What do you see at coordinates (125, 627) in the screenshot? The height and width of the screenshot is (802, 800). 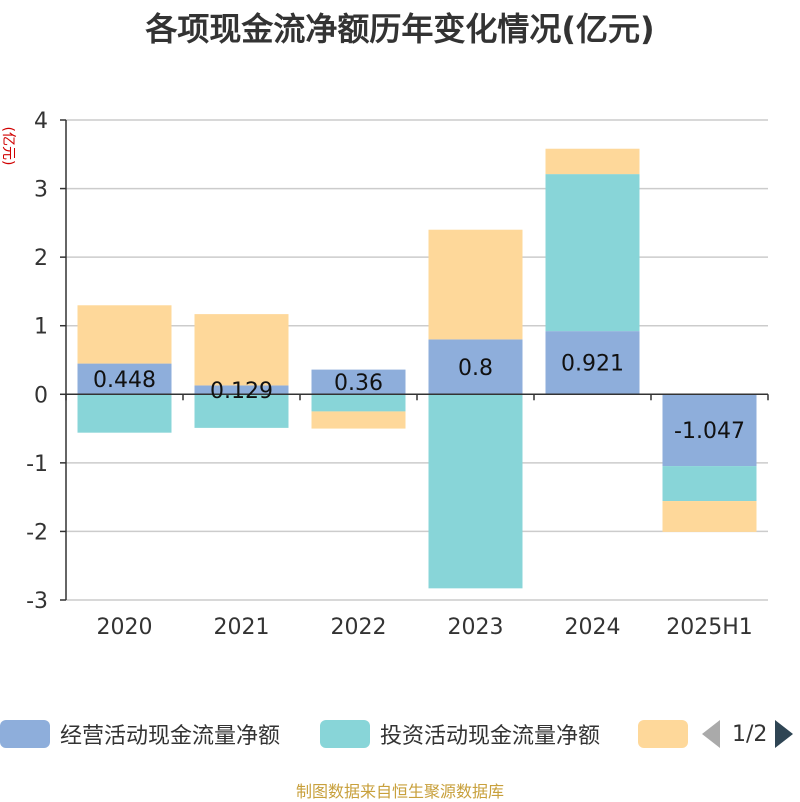 I see `x-tick-label-2020: 2020` at bounding box center [125, 627].